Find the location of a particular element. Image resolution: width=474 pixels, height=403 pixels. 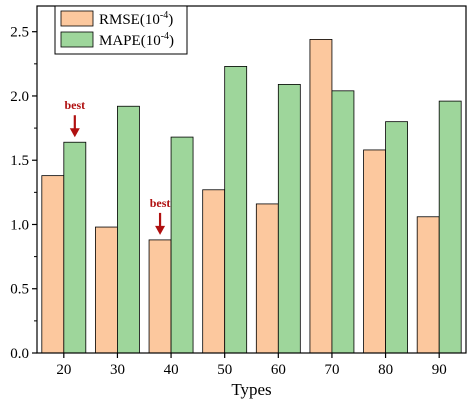

legend-swatch-mape is located at coordinates (77, 39).